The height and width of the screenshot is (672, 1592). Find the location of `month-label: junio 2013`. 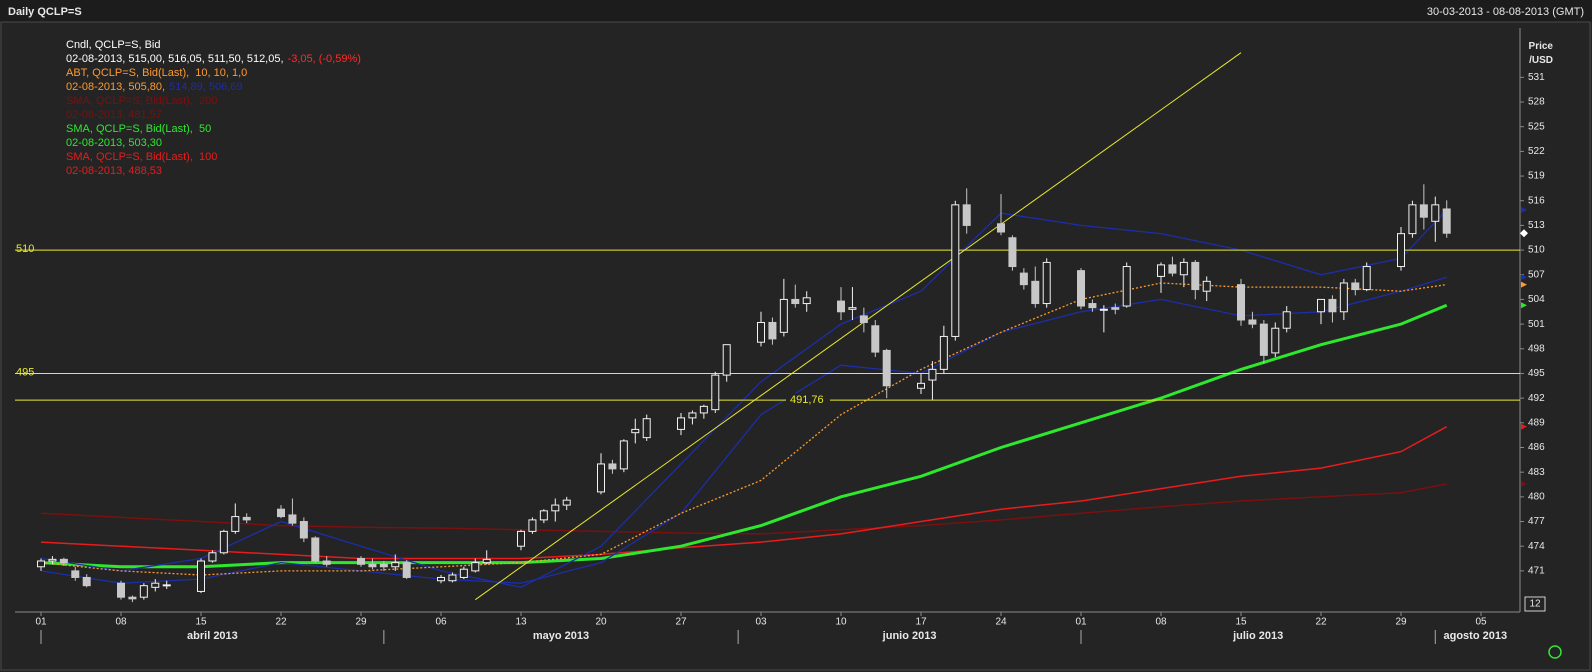

month-label: junio 2013 is located at coordinates (909, 636).